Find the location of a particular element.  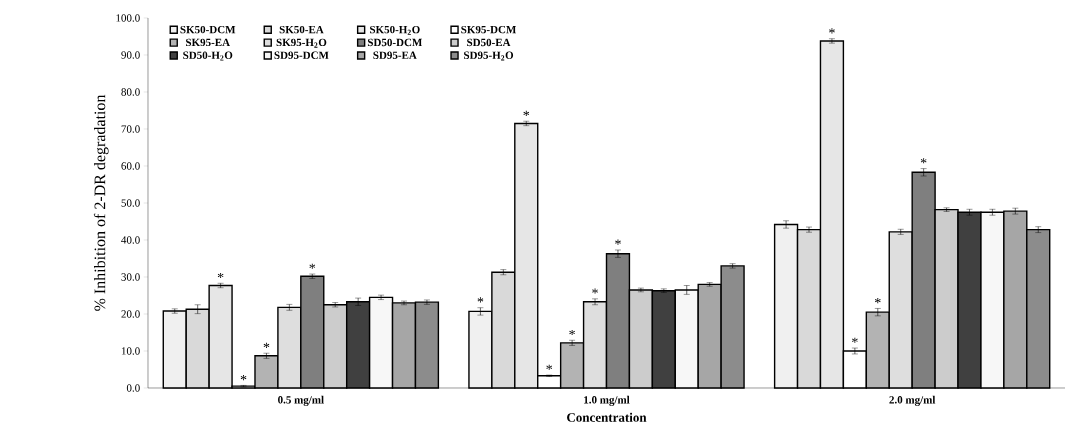

x-tick-label: 2.0 mg/ml is located at coordinates (912, 400).